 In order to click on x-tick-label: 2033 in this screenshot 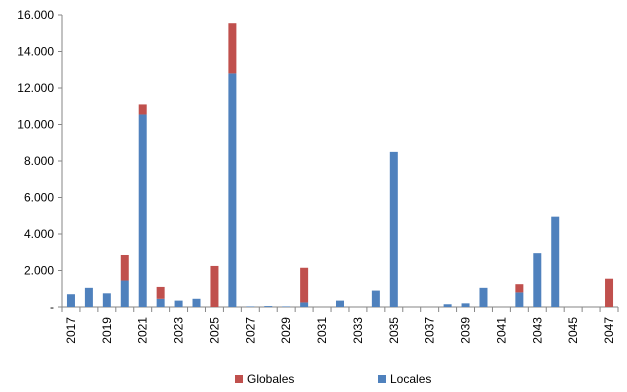, I will do `click(358, 330)`.